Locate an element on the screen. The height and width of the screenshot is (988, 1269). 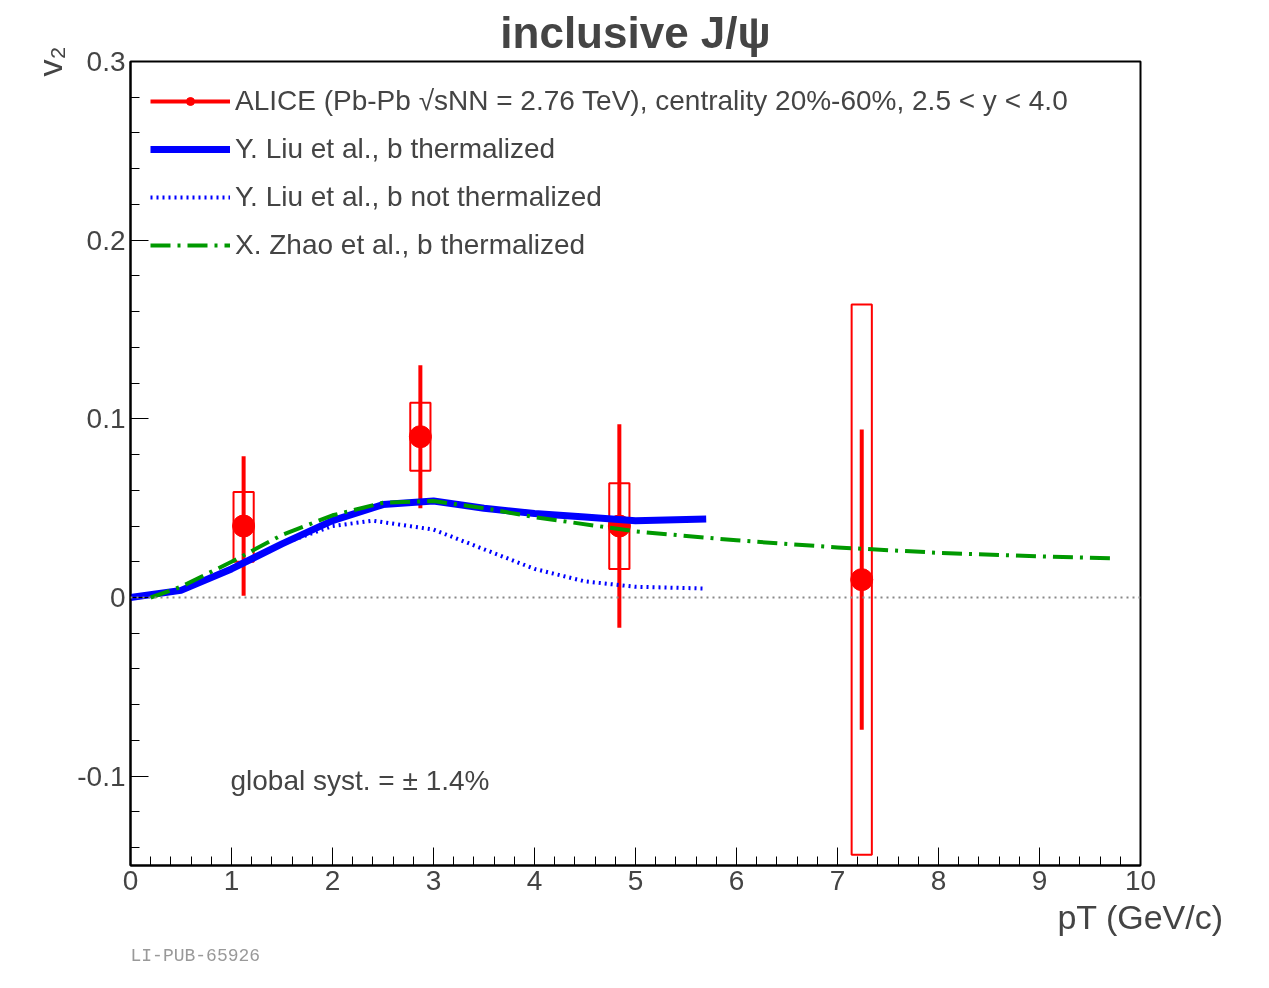
y-tick-label: -0.1 is located at coordinates (101, 776).